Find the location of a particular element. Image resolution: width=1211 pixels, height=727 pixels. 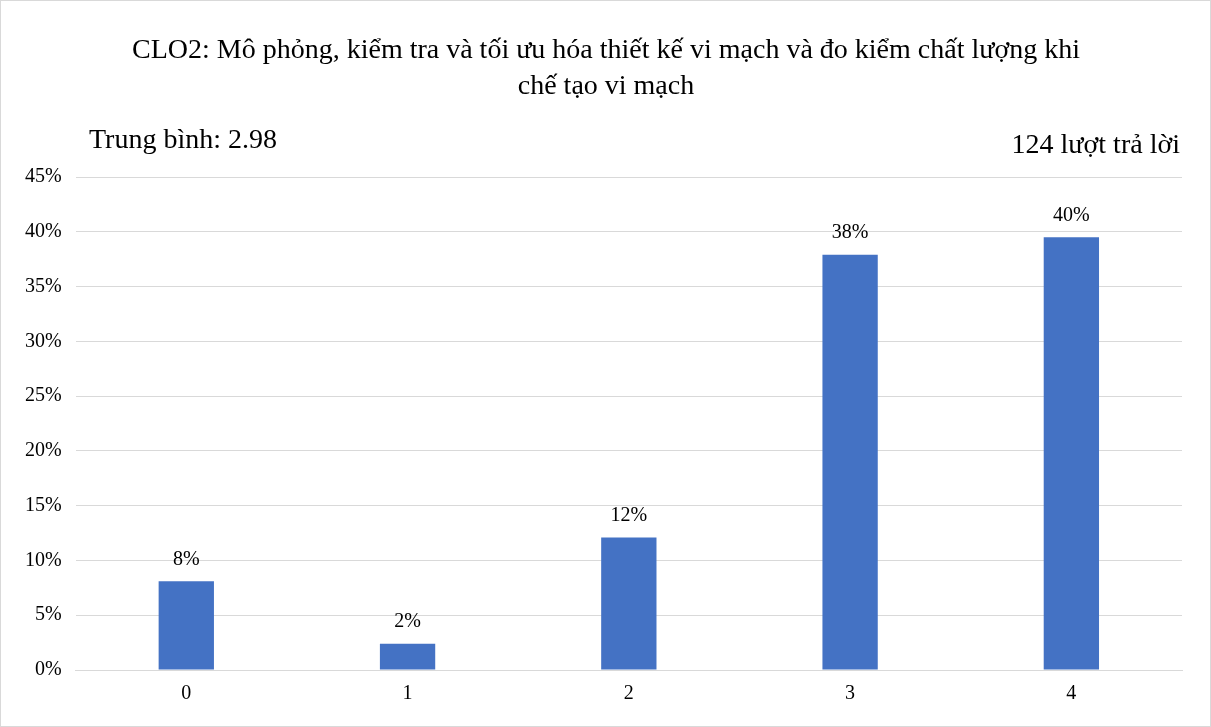

x-tick-label: 1 is located at coordinates (407, 692).